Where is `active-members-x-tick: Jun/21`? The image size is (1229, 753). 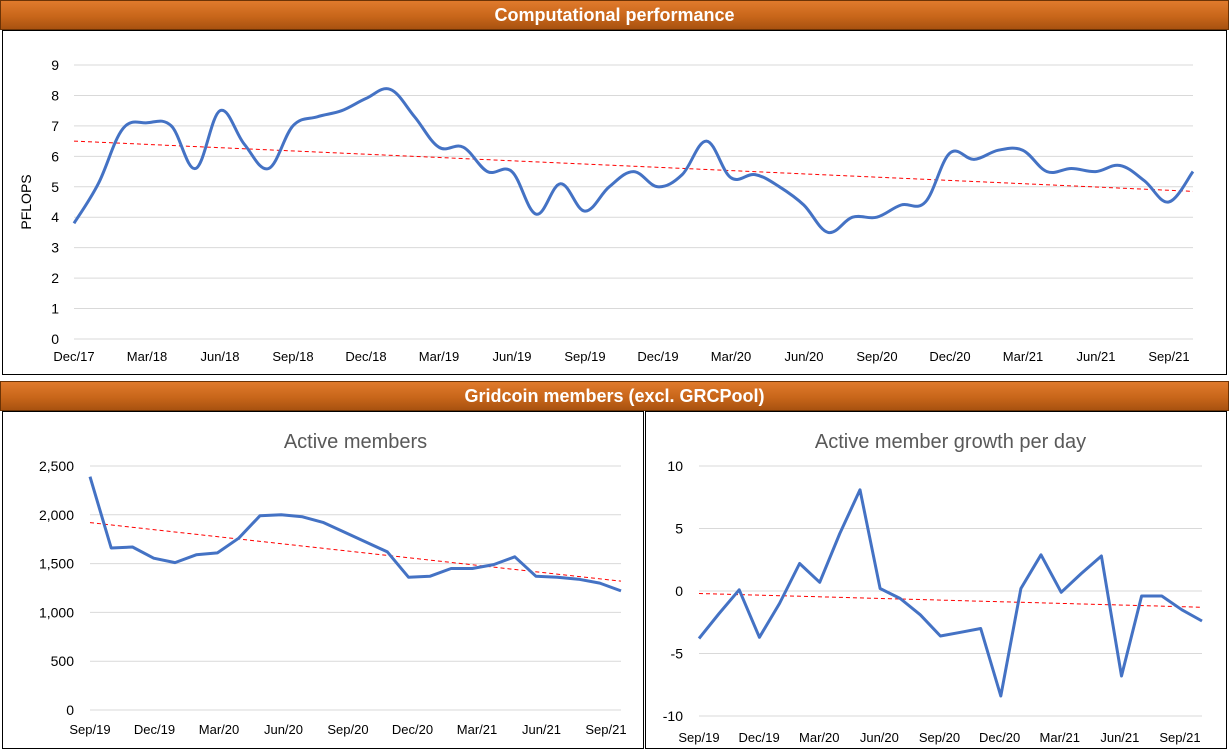 active-members-x-tick: Jun/21 is located at coordinates (541, 729).